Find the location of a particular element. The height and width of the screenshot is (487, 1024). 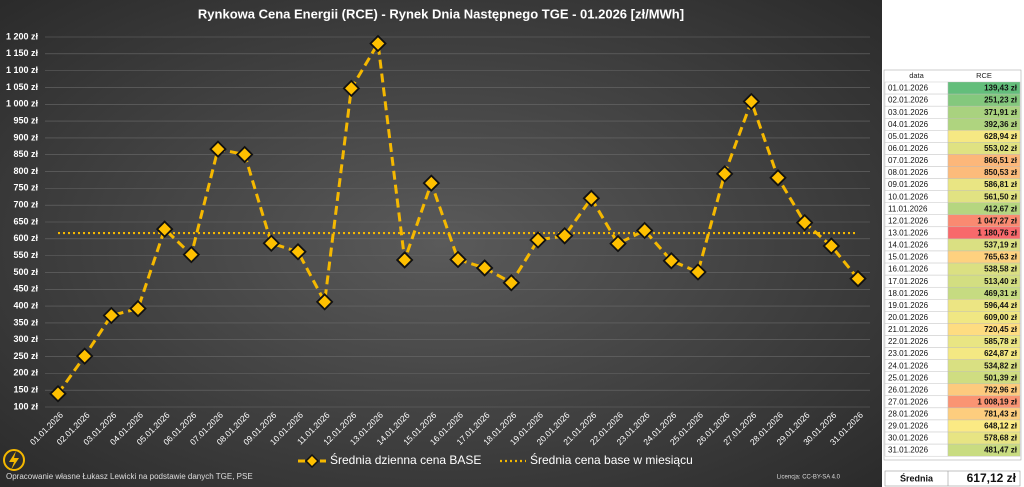

table-date: 01.01.2026 is located at coordinates (908, 88).